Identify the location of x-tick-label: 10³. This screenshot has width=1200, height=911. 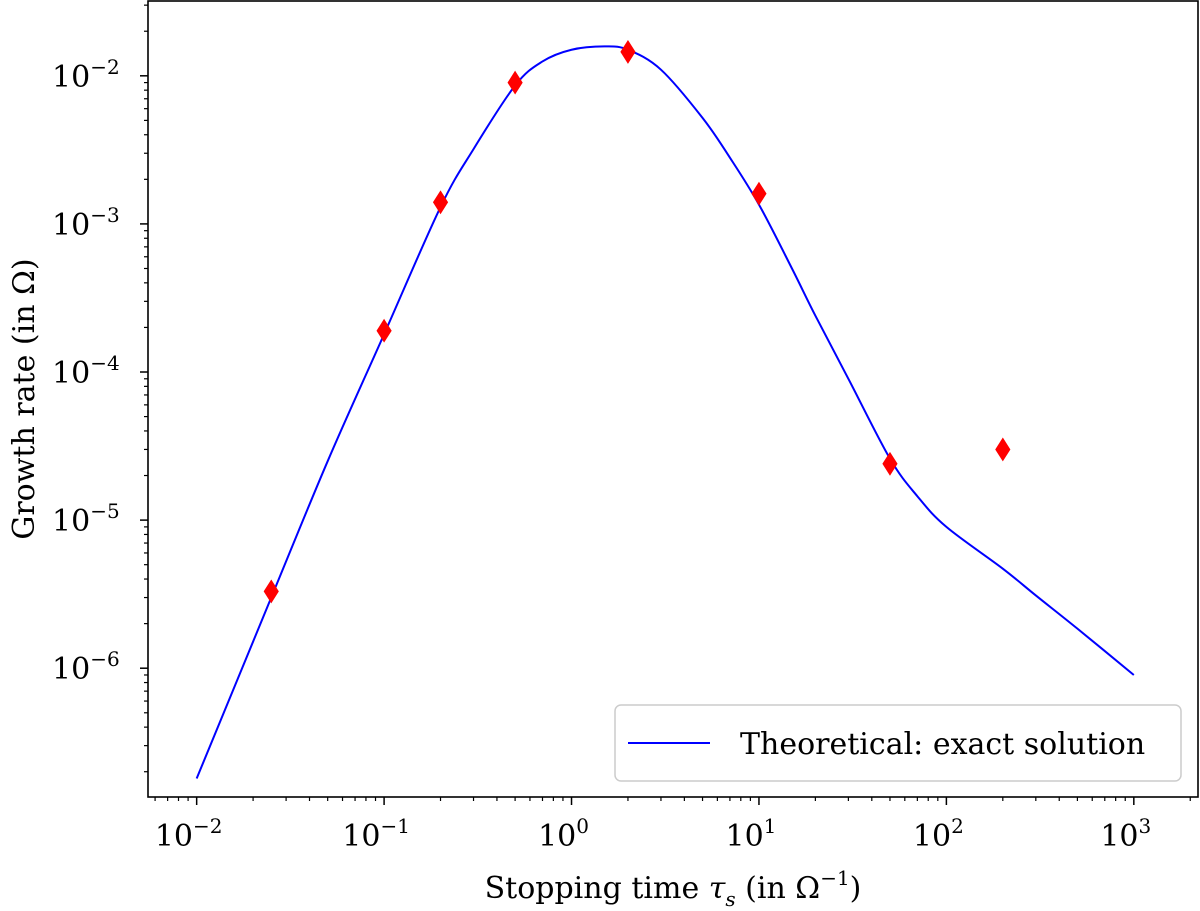
(1125, 834).